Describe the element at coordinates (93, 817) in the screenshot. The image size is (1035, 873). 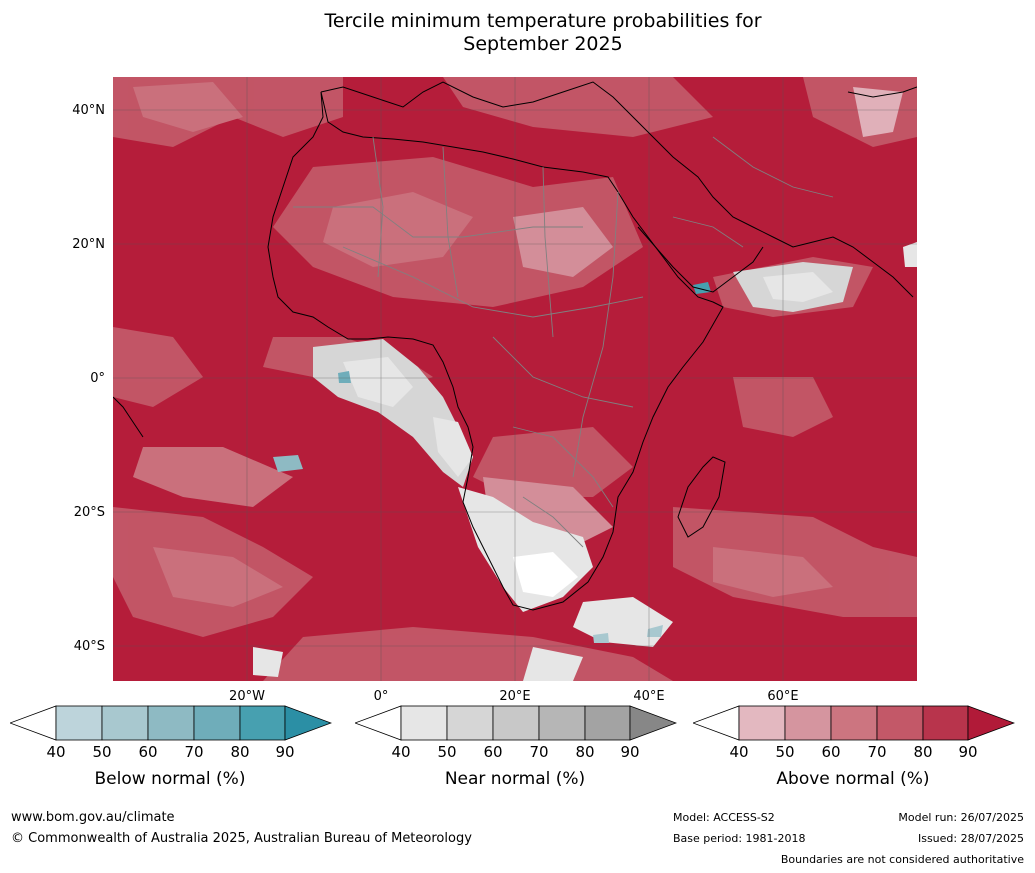
I see `footer-url: www.bom.gov.au/climate` at that location.